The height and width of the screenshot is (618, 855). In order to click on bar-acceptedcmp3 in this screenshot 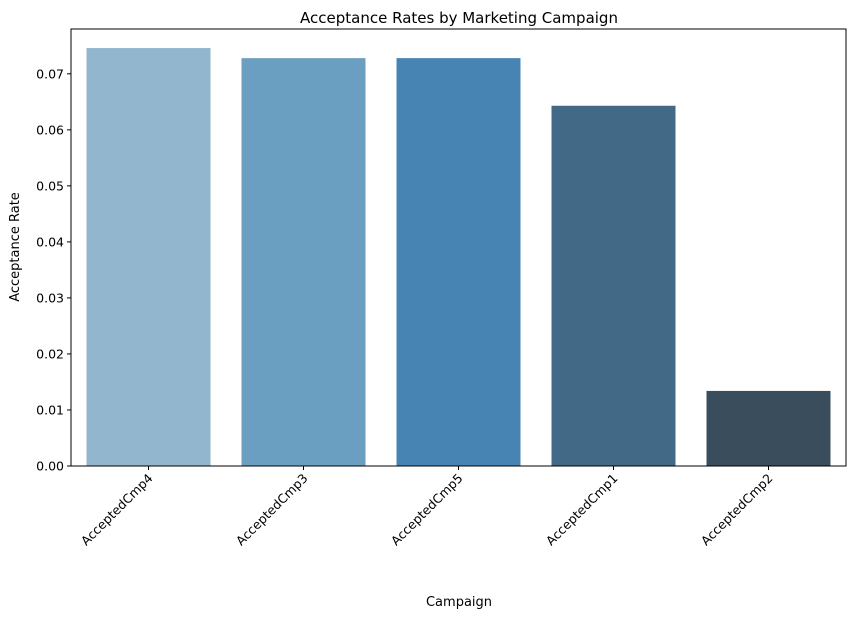, I will do `click(303, 262)`.